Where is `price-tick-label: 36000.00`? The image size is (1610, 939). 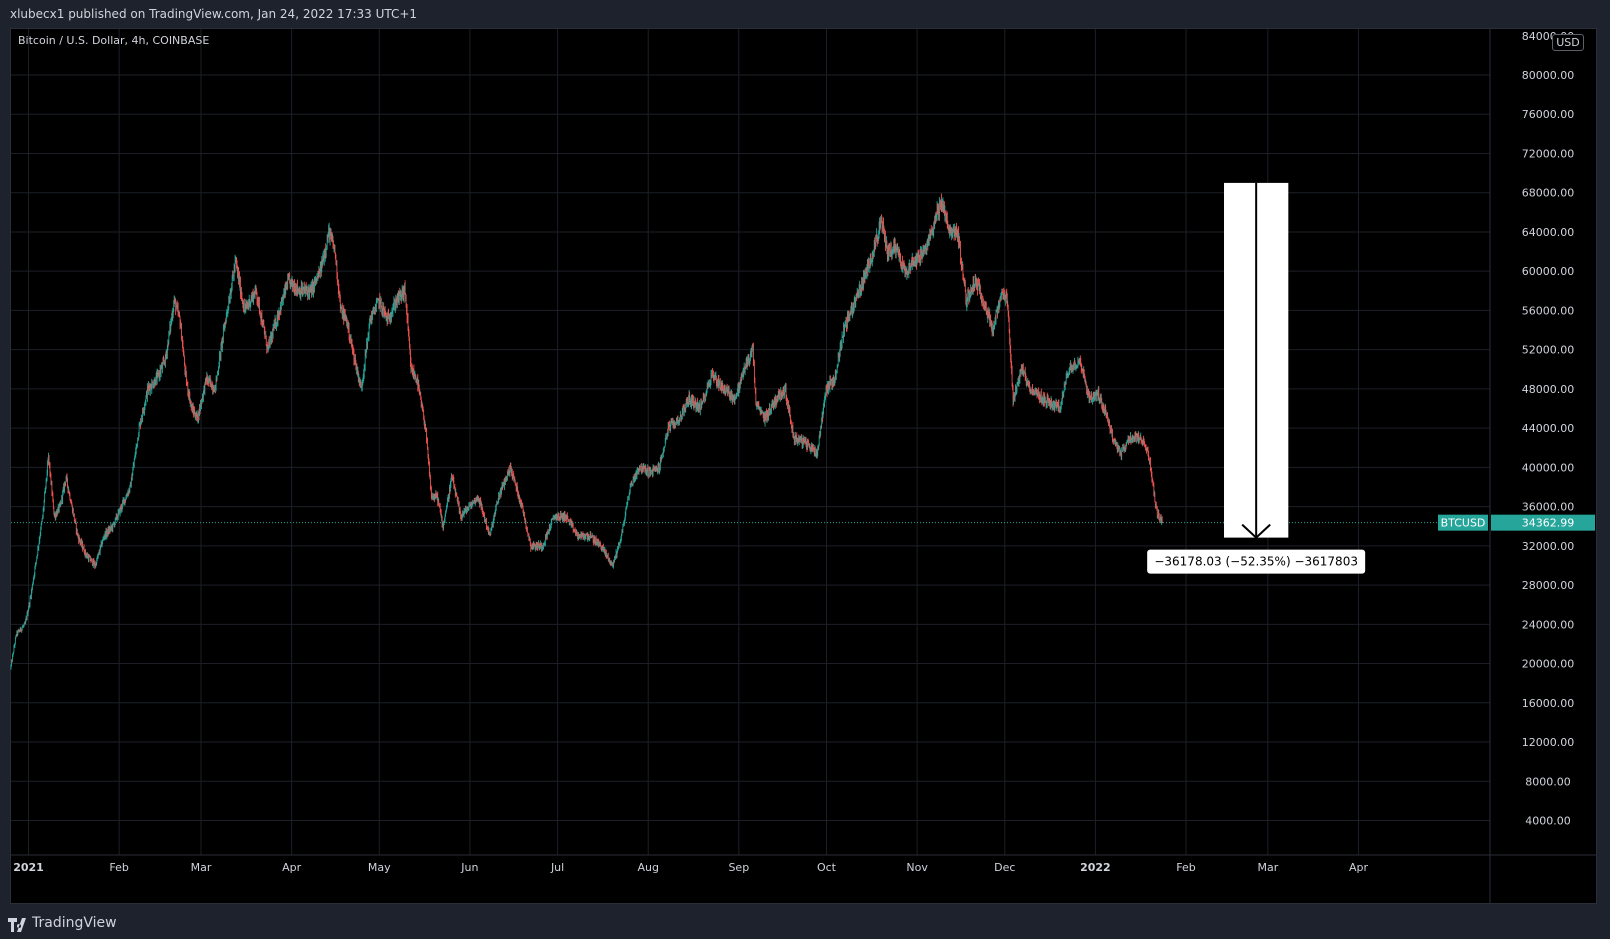
price-tick-label: 36000.00 is located at coordinates (1548, 507).